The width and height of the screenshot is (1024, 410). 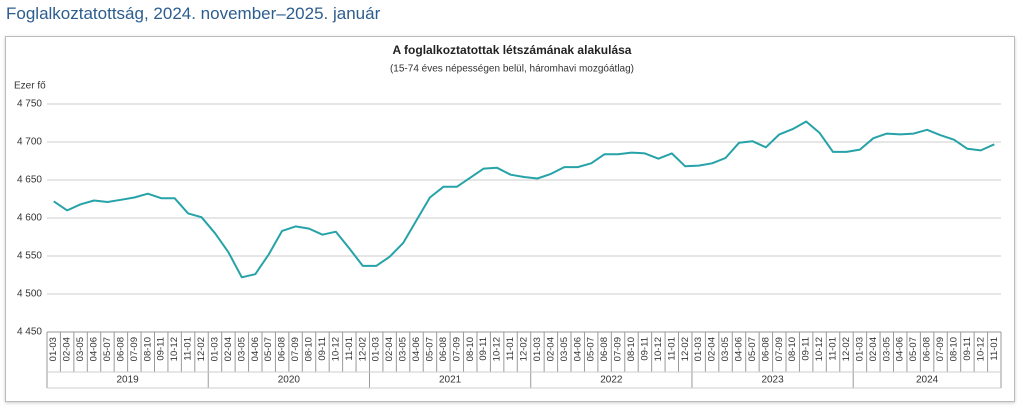 I want to click on x-group-label: 2020, so click(x=289, y=380).